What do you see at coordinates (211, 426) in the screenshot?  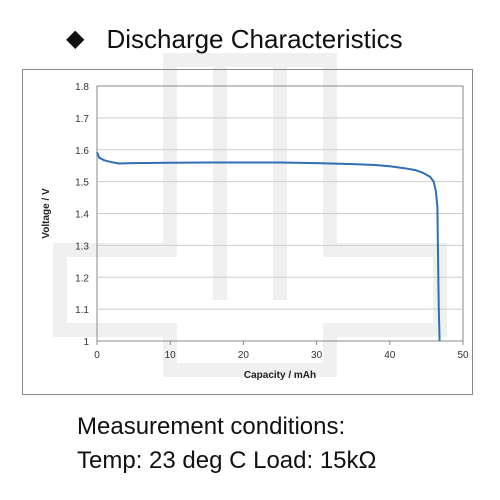 I see `measurement-conditions-heading: Measurement conditions:` at bounding box center [211, 426].